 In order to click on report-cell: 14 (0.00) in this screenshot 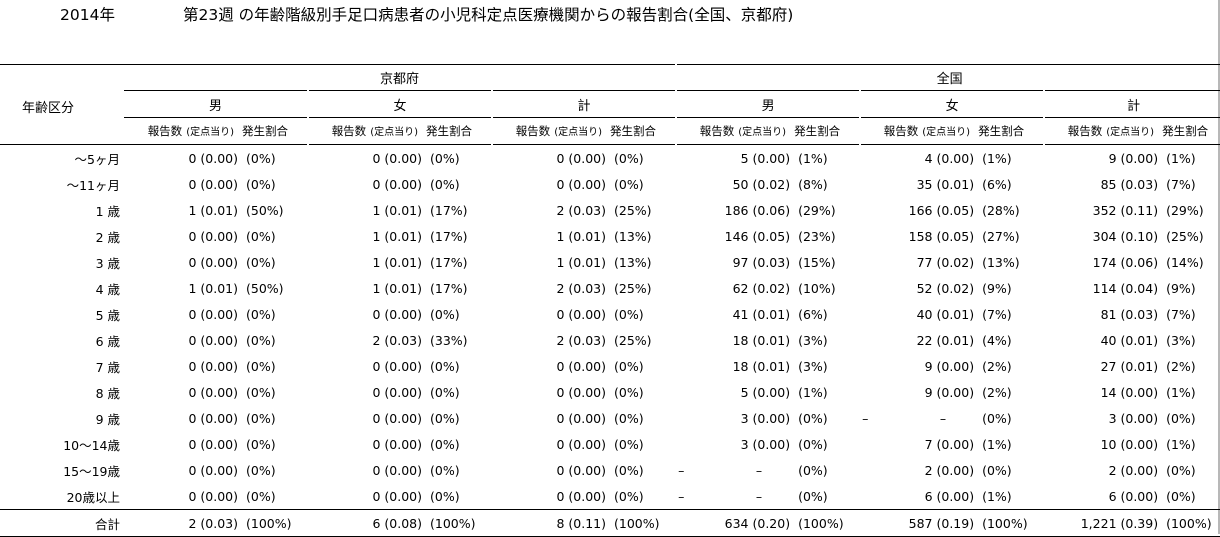, I will do `click(1129, 392)`.